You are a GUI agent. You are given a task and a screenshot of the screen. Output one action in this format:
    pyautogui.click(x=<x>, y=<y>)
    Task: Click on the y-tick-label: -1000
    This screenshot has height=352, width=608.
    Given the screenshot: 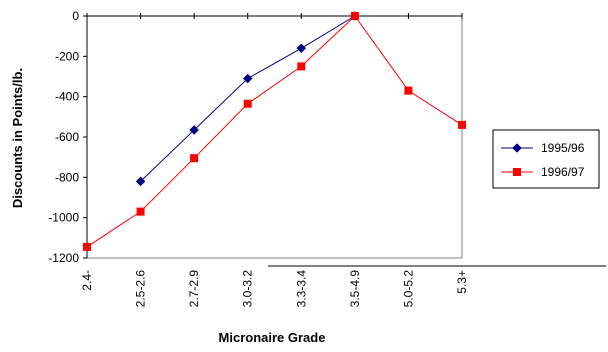 What is the action you would take?
    pyautogui.click(x=63, y=218)
    